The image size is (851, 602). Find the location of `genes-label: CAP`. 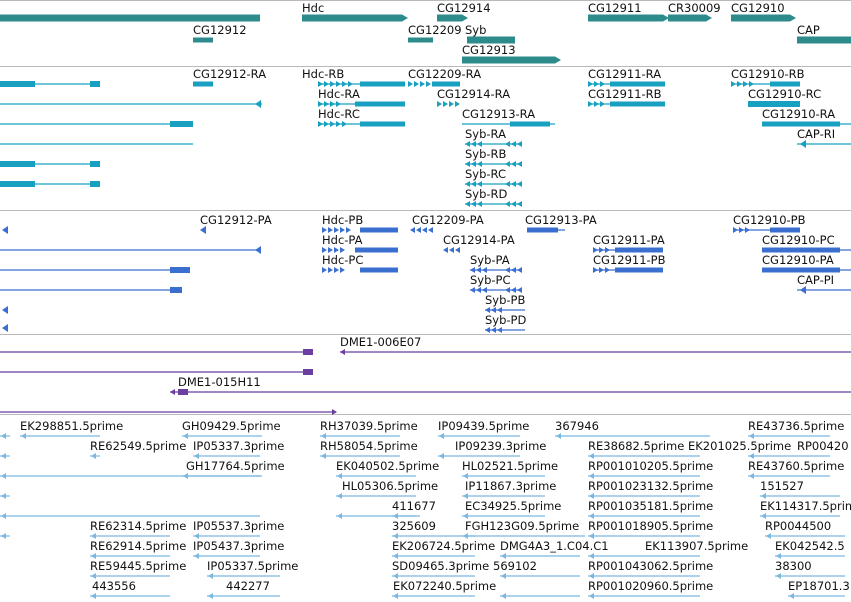

genes-label: CAP is located at coordinates (808, 30).